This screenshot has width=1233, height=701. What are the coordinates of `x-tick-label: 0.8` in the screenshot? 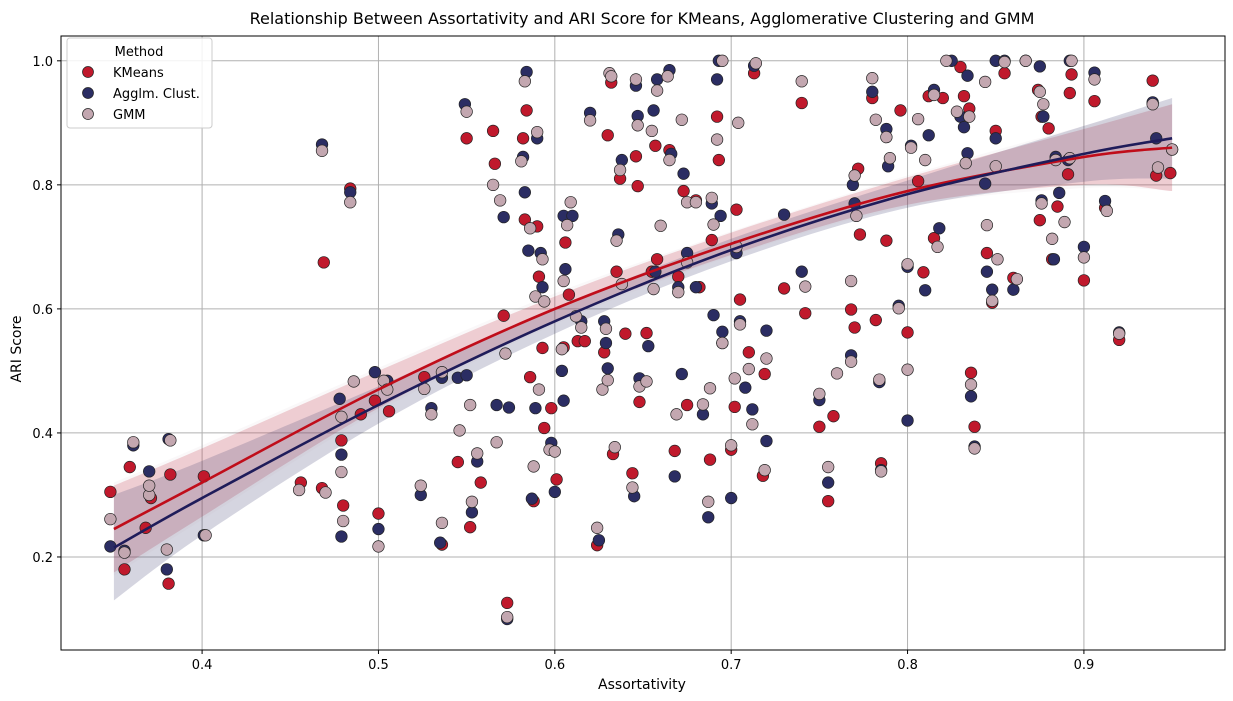 It's located at (907, 665).